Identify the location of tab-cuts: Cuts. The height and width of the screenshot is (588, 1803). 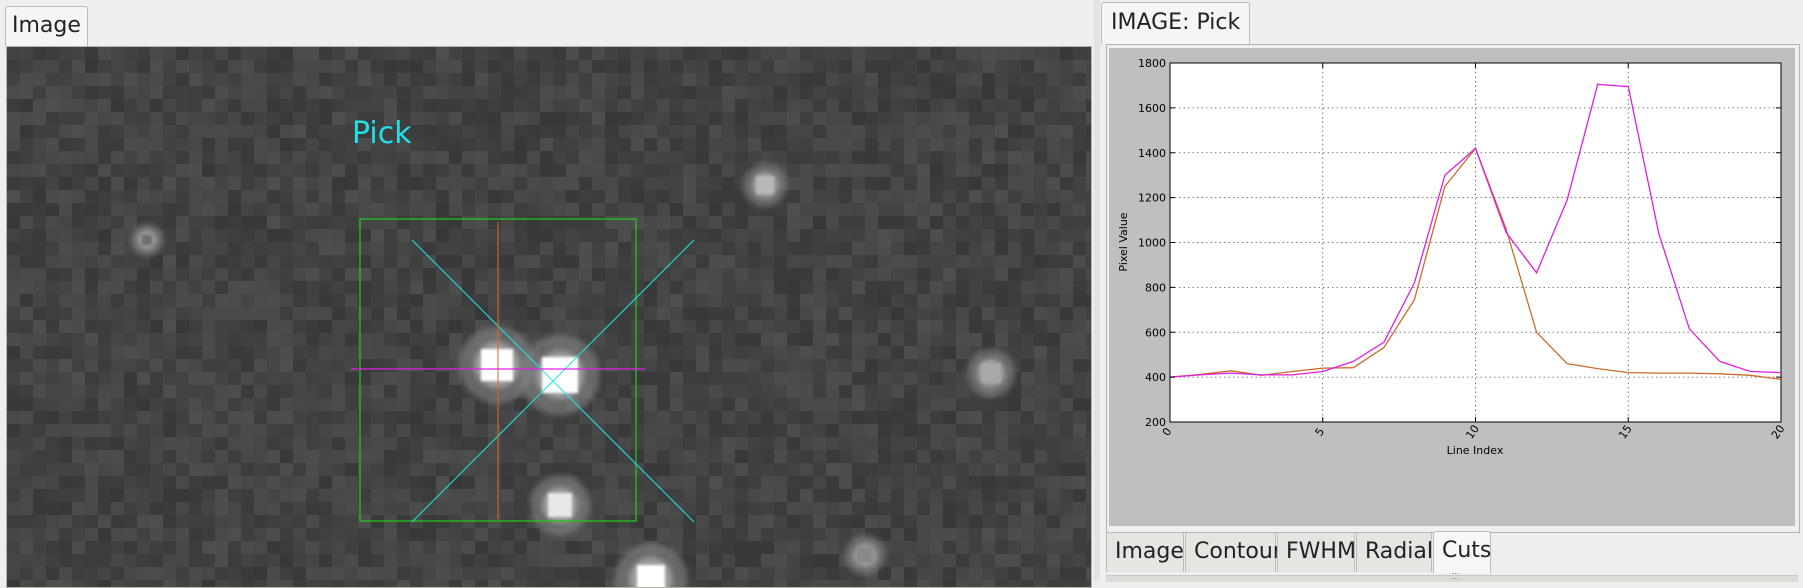
(1462, 552).